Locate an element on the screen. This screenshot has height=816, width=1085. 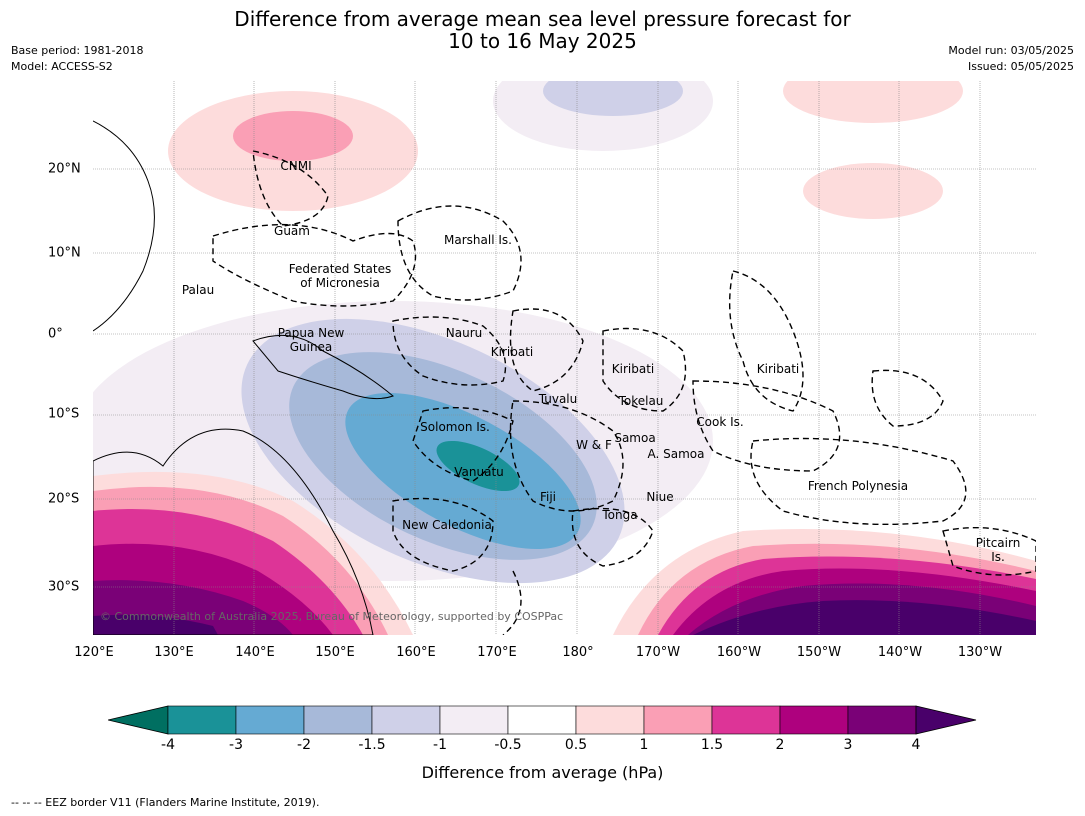
x-tick: 140°W is located at coordinates (900, 652).